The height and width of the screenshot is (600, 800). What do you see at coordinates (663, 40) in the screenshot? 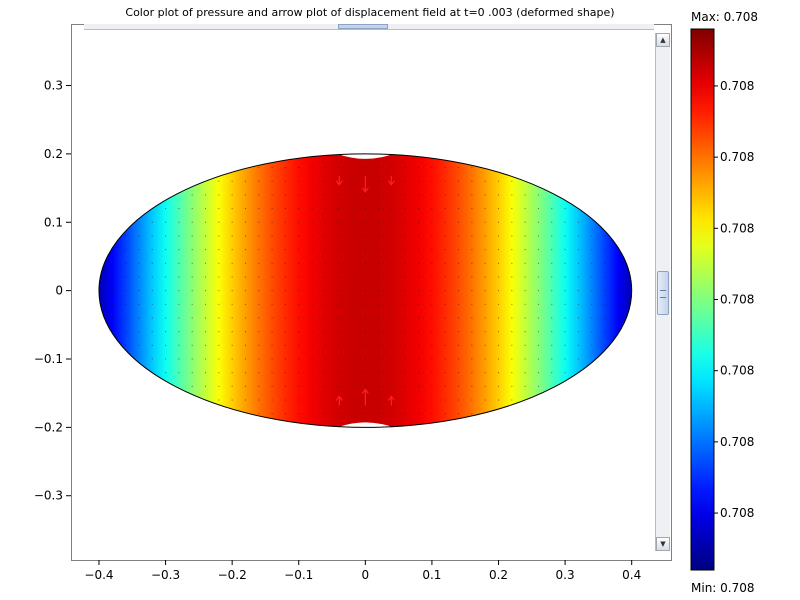
I see `scroll-up-icon: ▲` at bounding box center [663, 40].